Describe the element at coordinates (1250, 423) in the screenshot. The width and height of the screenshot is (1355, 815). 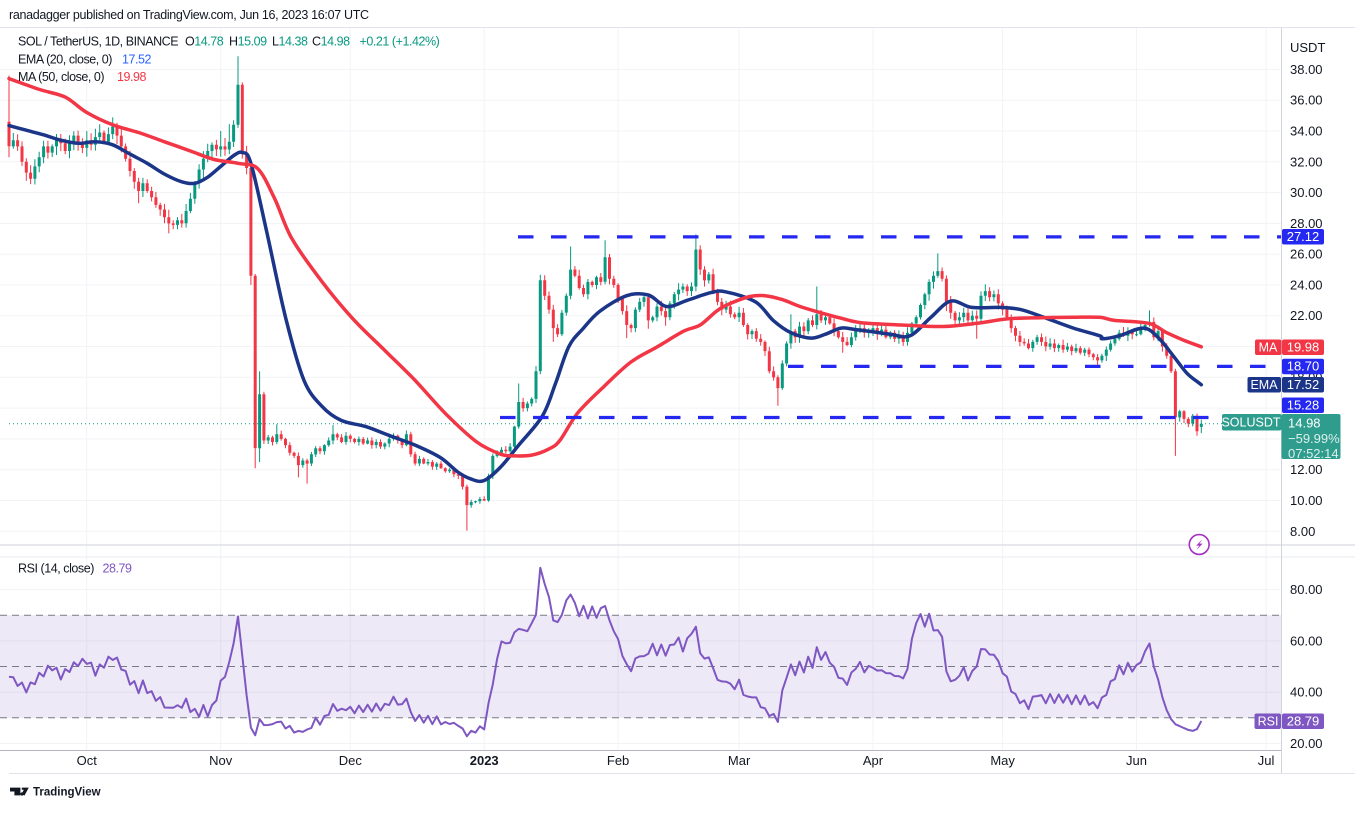
I see `svg-text: SOLUSDT` at that location.